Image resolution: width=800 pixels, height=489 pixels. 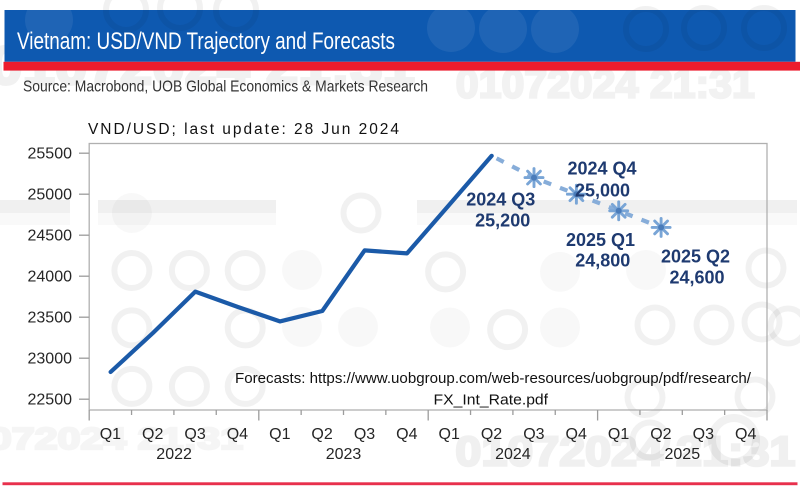 I want to click on svg-text: 2025, so click(x=683, y=454).